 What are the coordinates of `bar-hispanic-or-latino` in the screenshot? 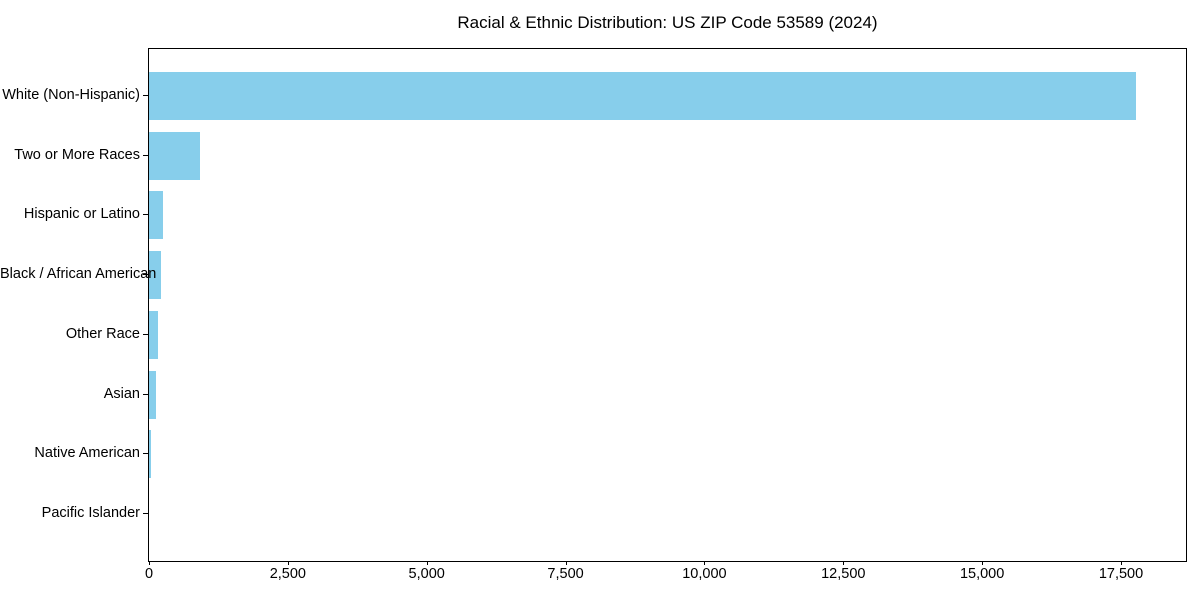 It's located at (156, 215).